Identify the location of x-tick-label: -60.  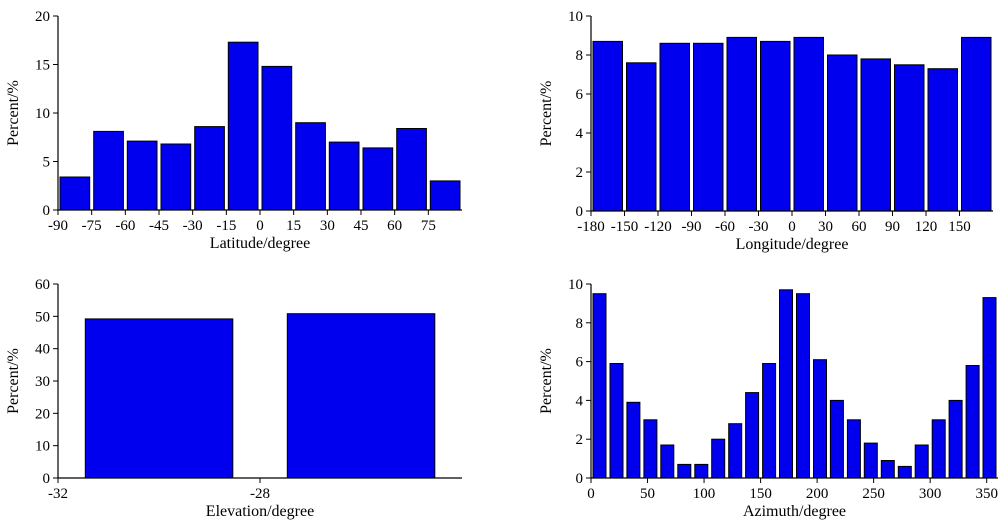
(725, 227).